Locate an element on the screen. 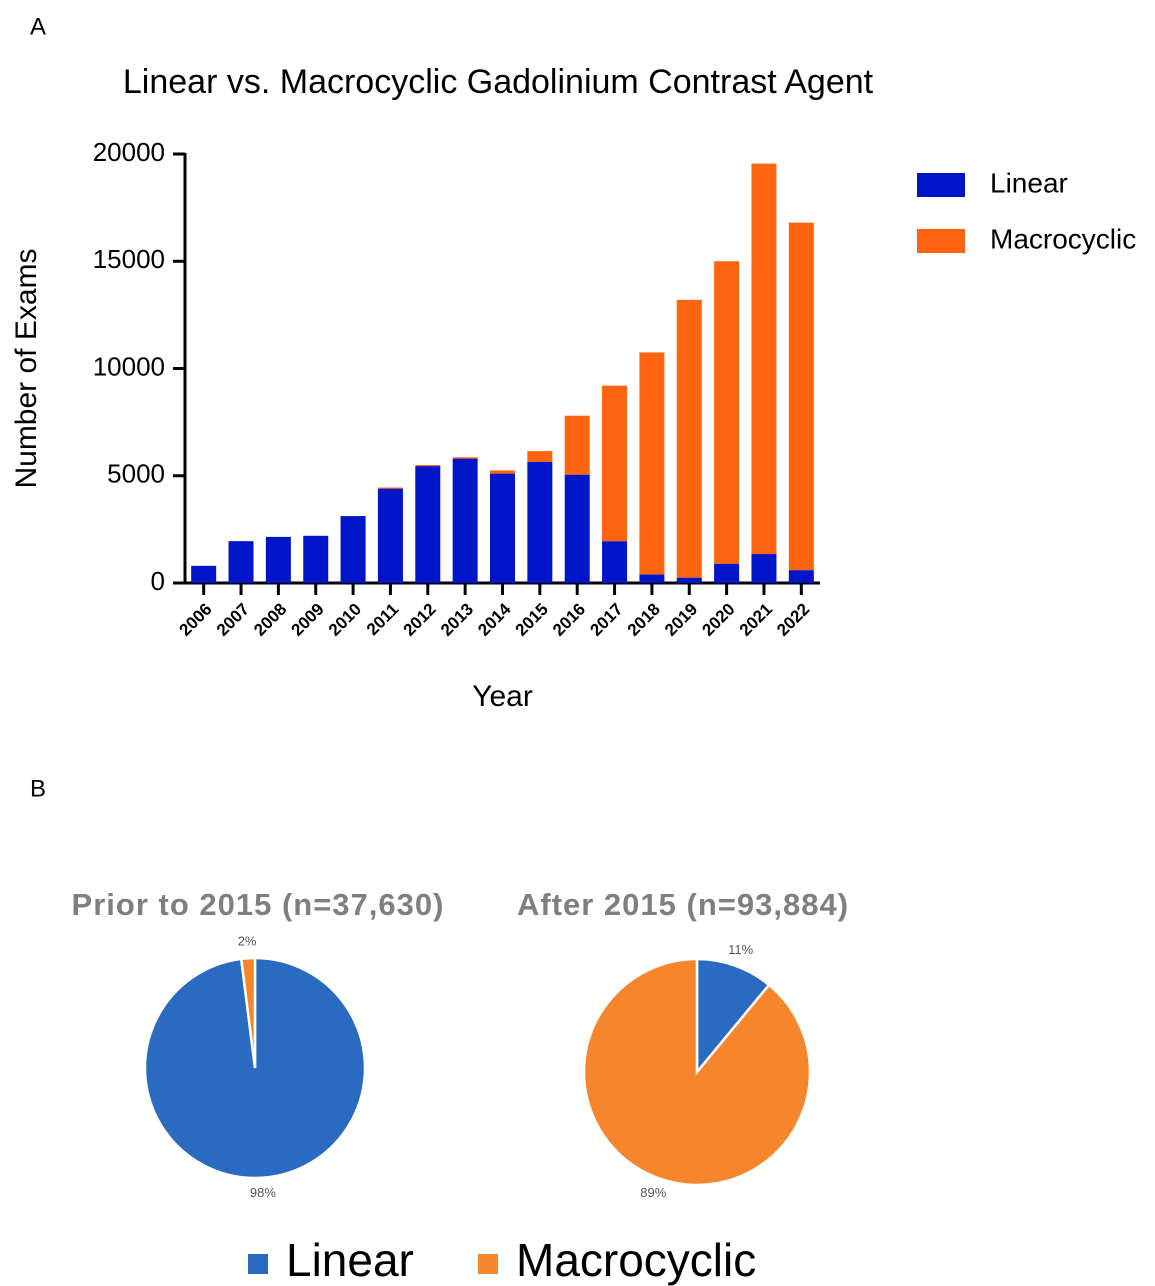  x-tick-label: 2019 is located at coordinates (681, 620).